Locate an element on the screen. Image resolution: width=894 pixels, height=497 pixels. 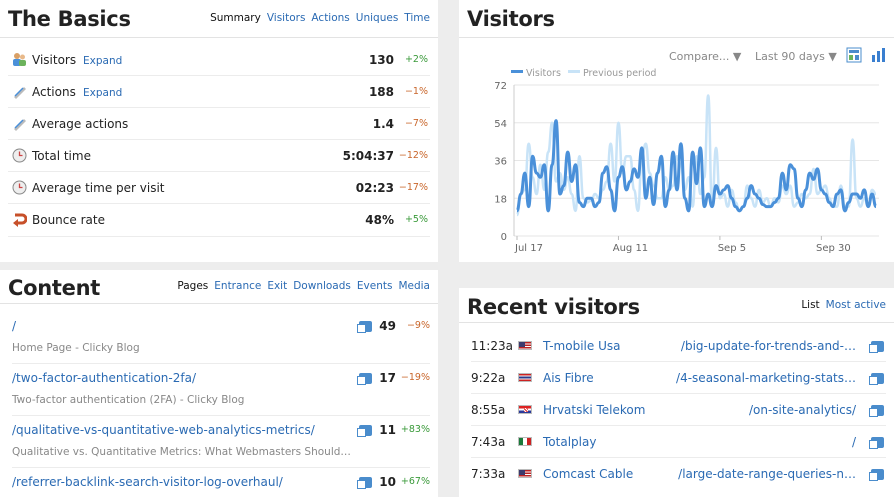
visitor-isp-link: T-mobile Usa is located at coordinates (582, 346).